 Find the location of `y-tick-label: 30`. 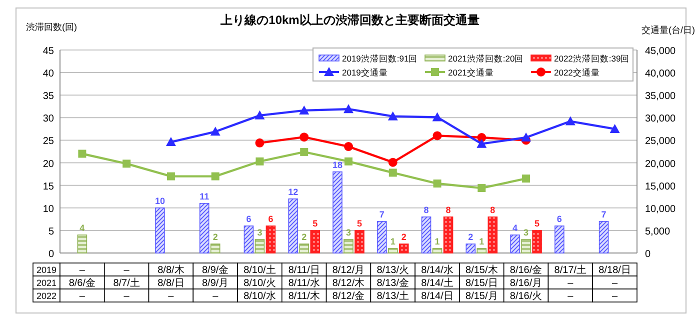

y-tick-label: 30 is located at coordinates (48, 119).